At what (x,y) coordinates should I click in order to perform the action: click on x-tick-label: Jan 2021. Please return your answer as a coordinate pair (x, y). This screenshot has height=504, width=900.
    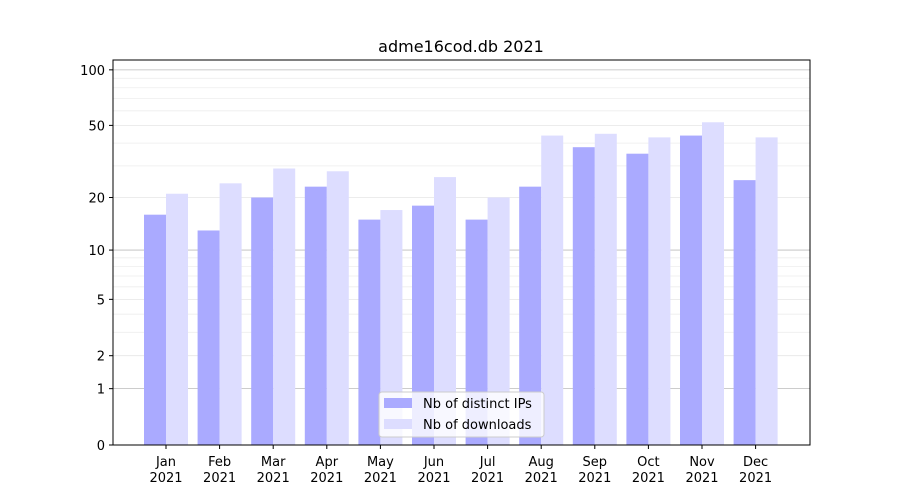
    Looking at the image, I should click on (165, 470).